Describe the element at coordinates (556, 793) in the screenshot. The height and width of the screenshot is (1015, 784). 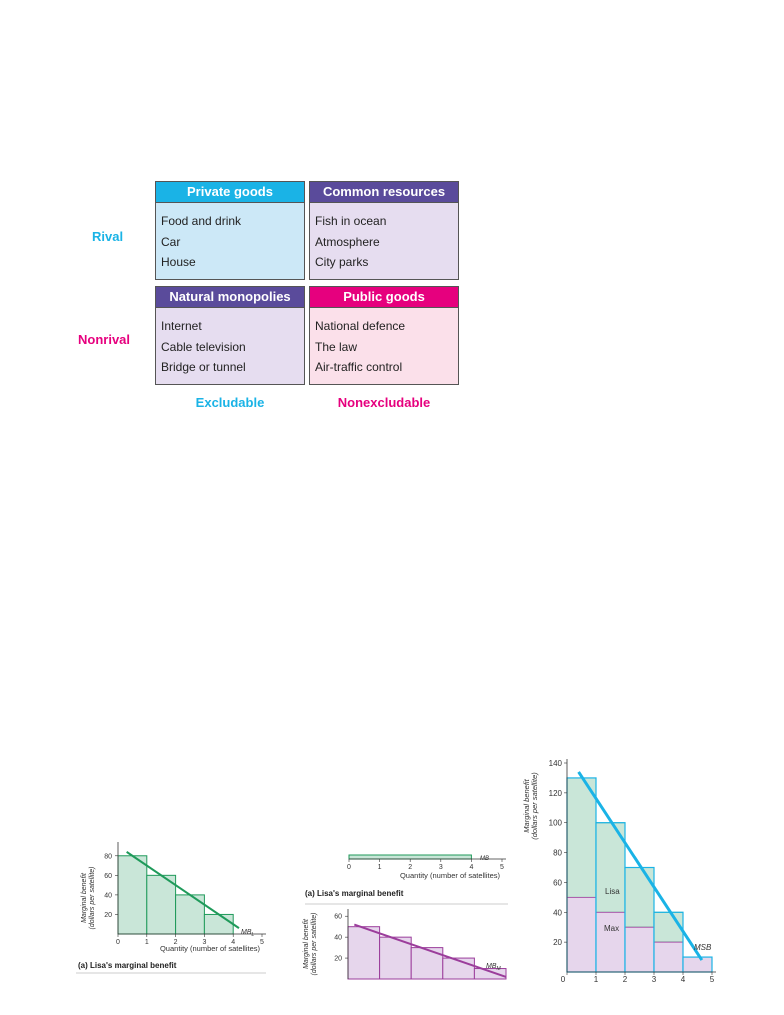
I see `y-tick-label: 120` at that location.